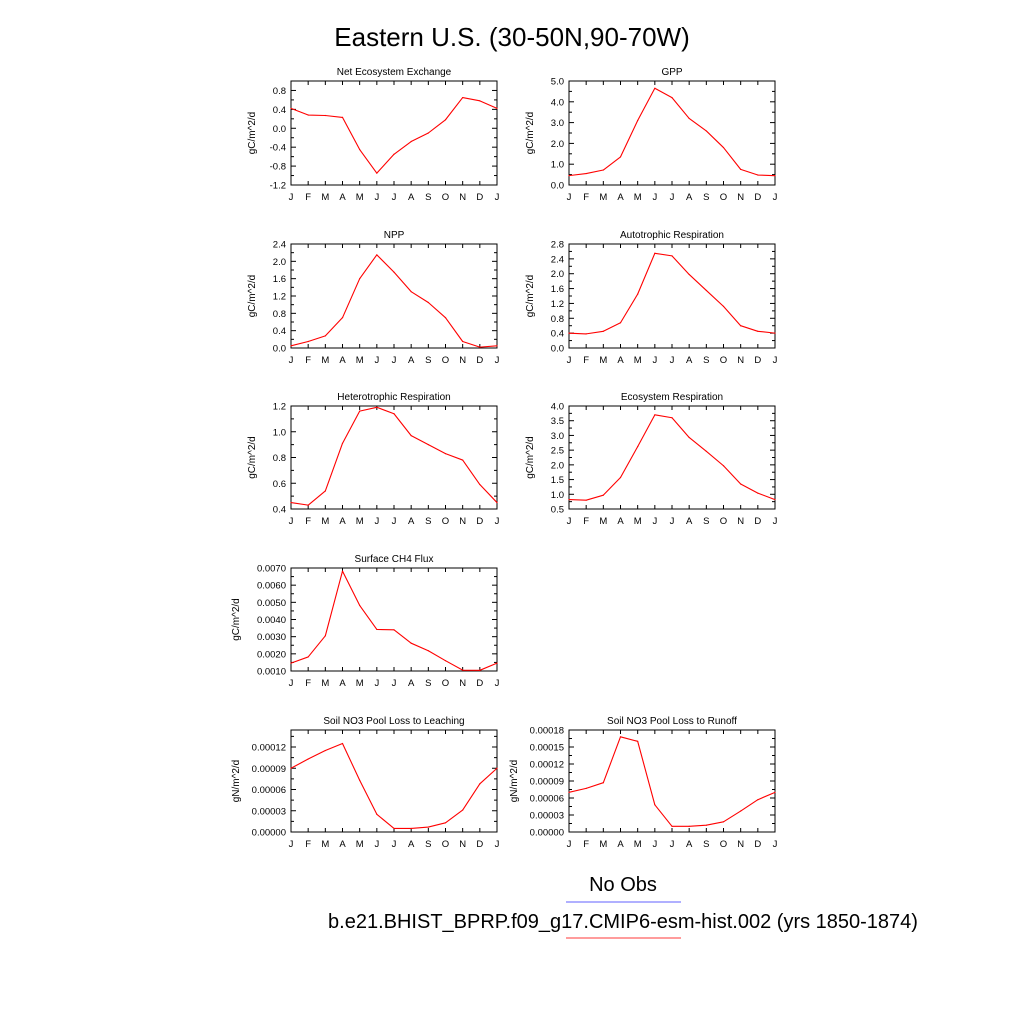 Image resolution: width=1024 pixels, height=1024 pixels. What do you see at coordinates (269, 769) in the screenshot?
I see `y-tick-label: 0.00009` at bounding box center [269, 769].